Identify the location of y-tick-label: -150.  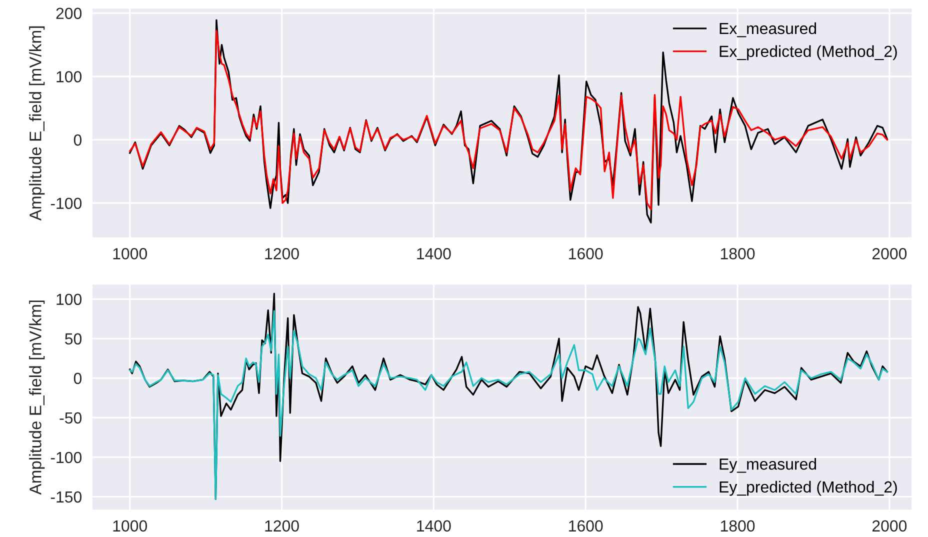
(66, 497).